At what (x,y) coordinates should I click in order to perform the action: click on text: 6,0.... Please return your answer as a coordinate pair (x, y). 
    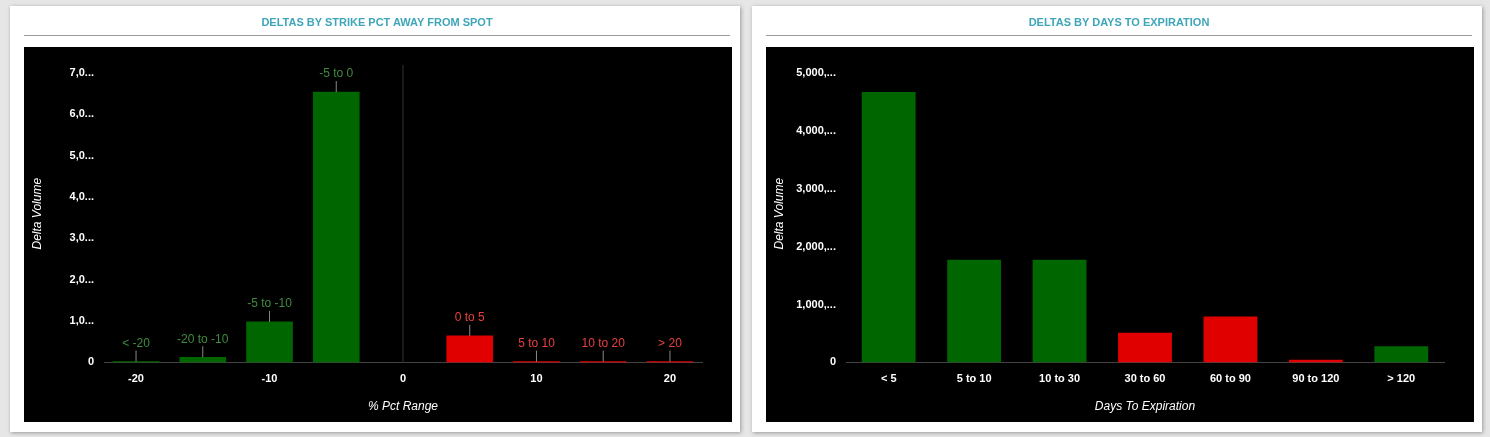
    Looking at the image, I should click on (81, 113).